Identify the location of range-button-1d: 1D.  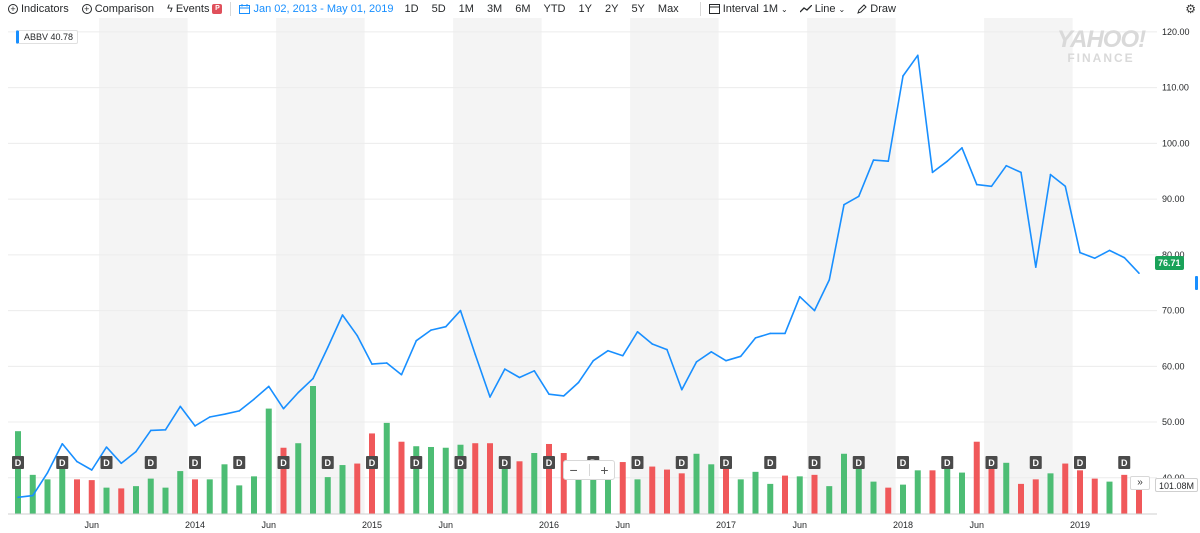
(411, 9).